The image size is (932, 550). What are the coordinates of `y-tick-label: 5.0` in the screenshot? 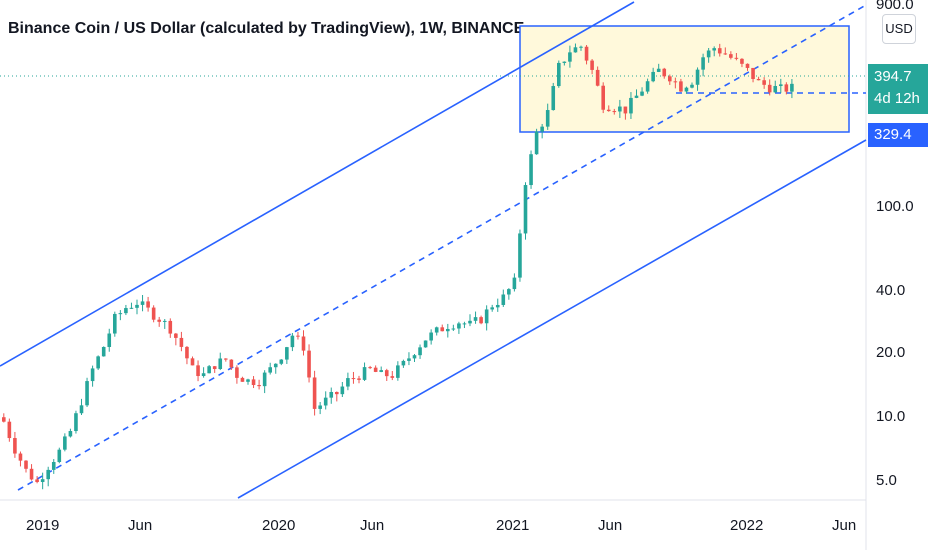 It's located at (886, 480).